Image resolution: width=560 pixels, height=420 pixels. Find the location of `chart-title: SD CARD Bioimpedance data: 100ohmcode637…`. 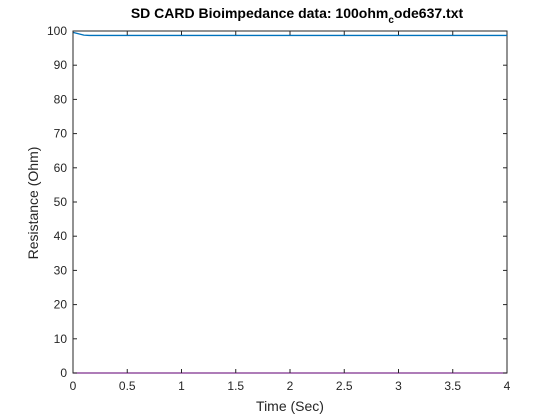

chart-title: SD CARD Bioimpedance data: 100ohmcode637… is located at coordinates (297, 15).